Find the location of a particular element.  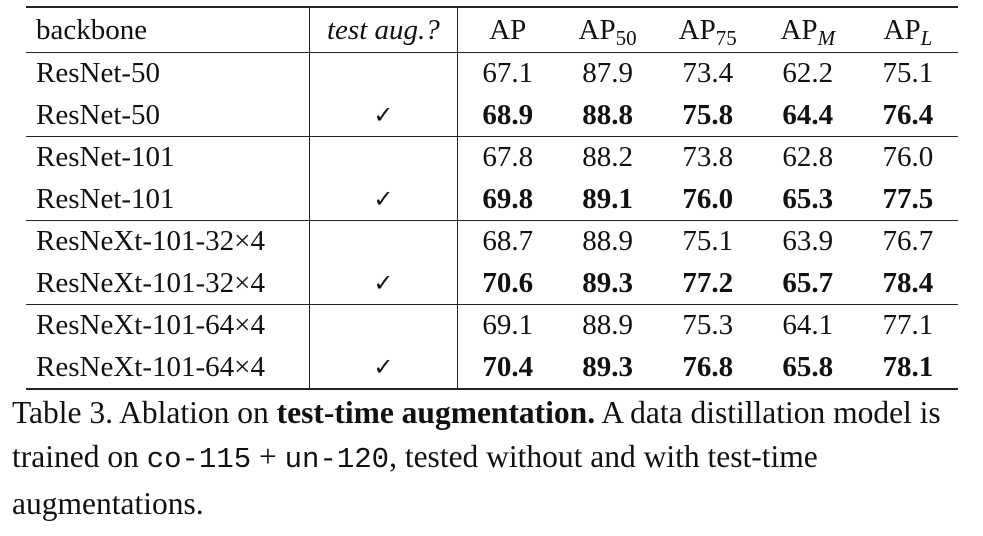

metric-value-cell: 77.2 is located at coordinates (708, 282).